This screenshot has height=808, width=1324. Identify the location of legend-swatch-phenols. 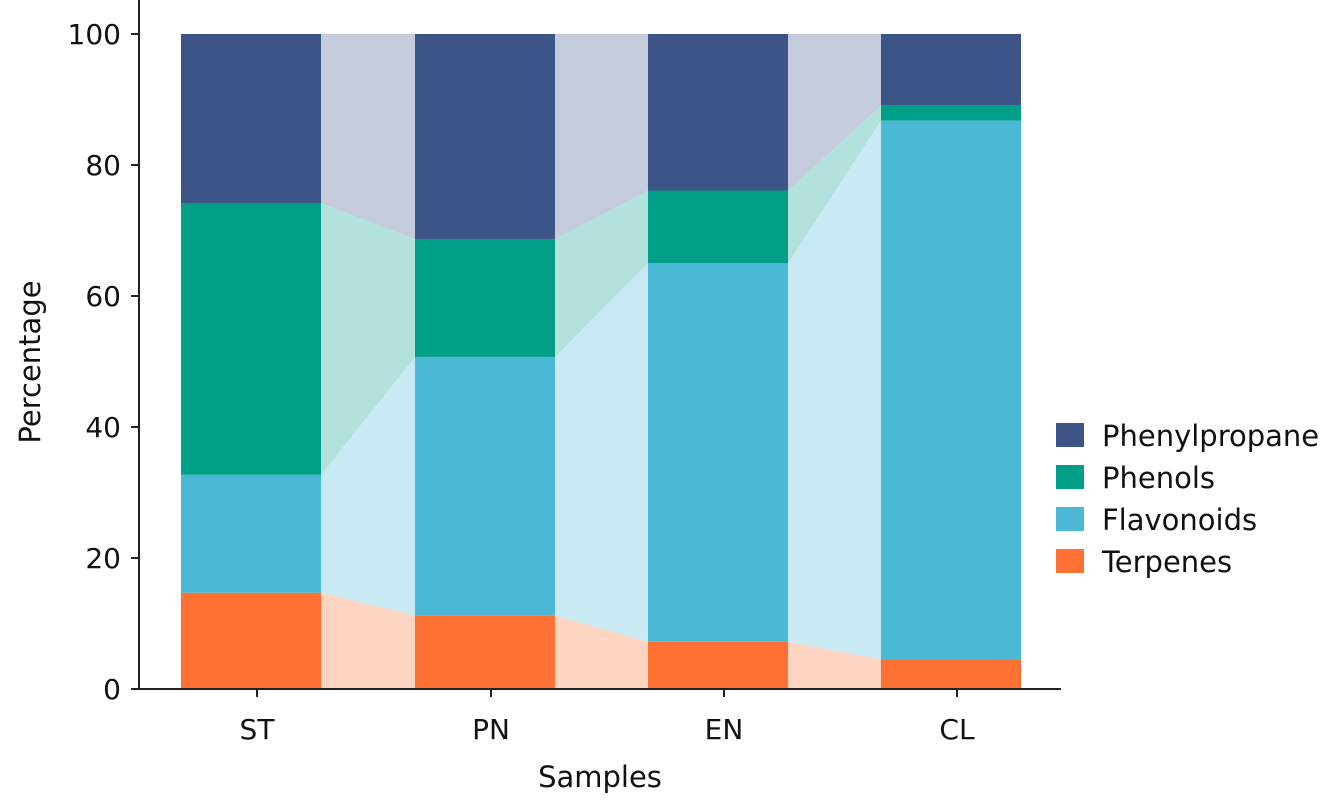
(1070, 477).